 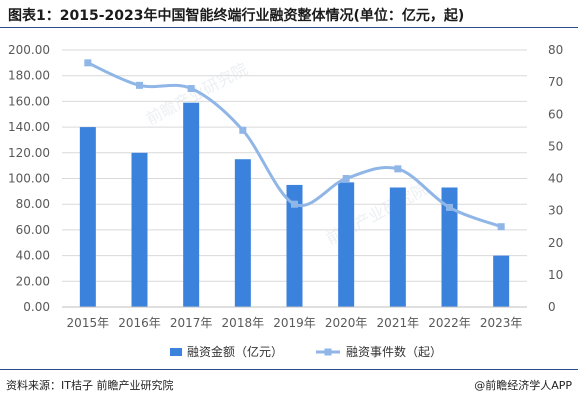 What do you see at coordinates (555, 146) in the screenshot?
I see `y-right-tick-label: 50` at bounding box center [555, 146].